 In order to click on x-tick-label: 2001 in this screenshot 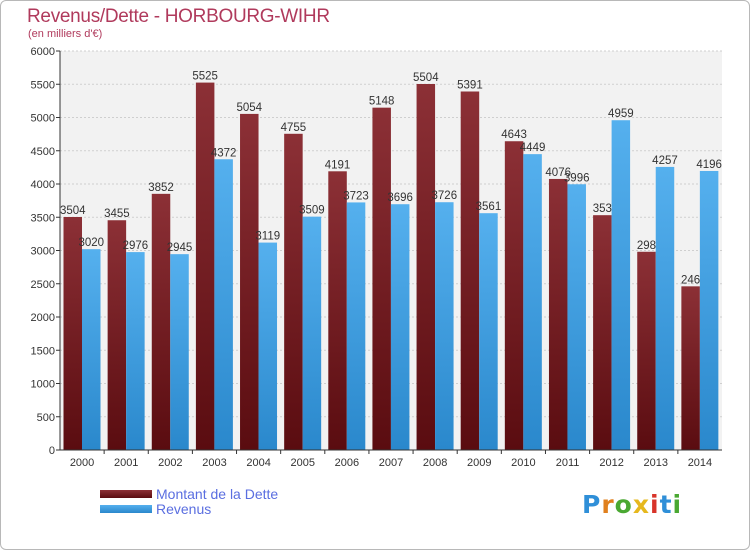, I will do `click(126, 463)`.